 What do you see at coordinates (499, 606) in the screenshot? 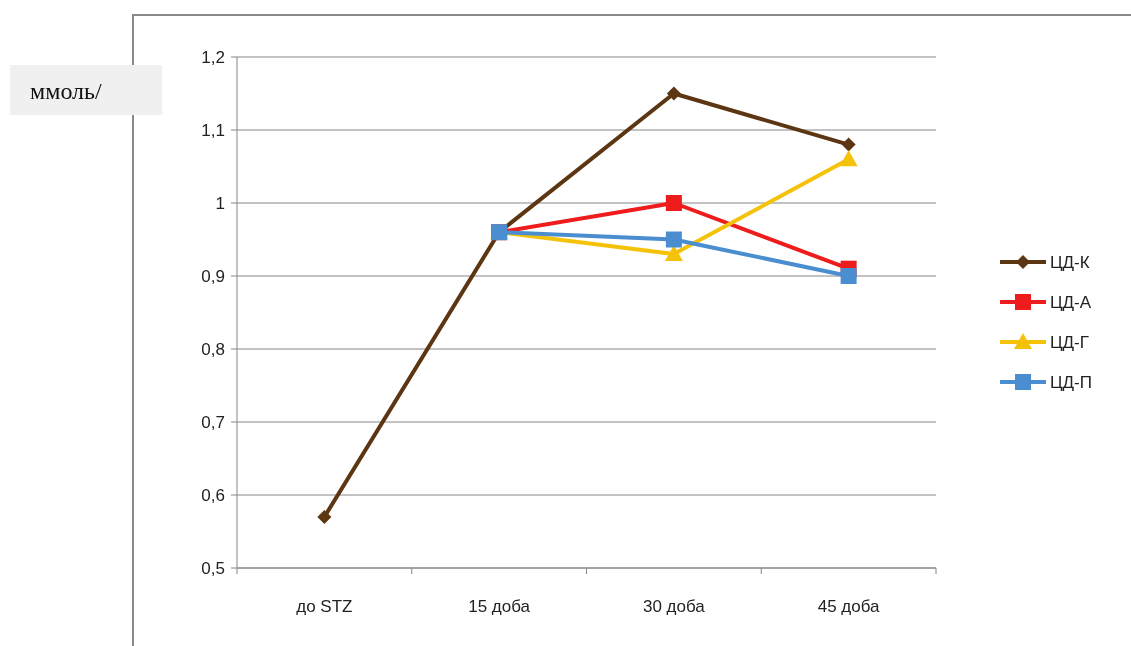
I see `x-tick-label: 15 доба` at bounding box center [499, 606].